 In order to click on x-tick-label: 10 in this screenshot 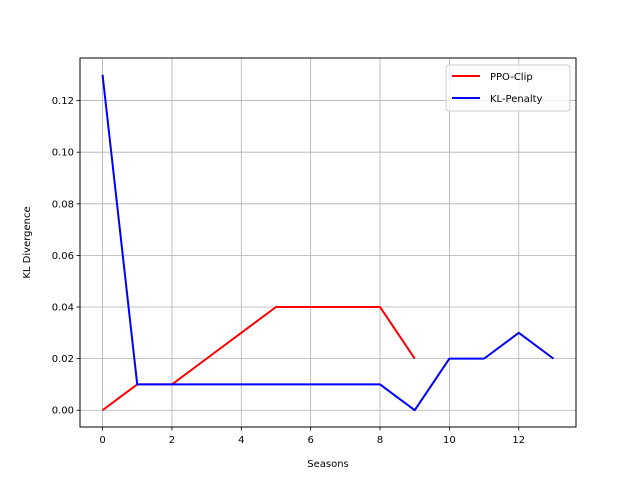, I will do `click(449, 440)`.